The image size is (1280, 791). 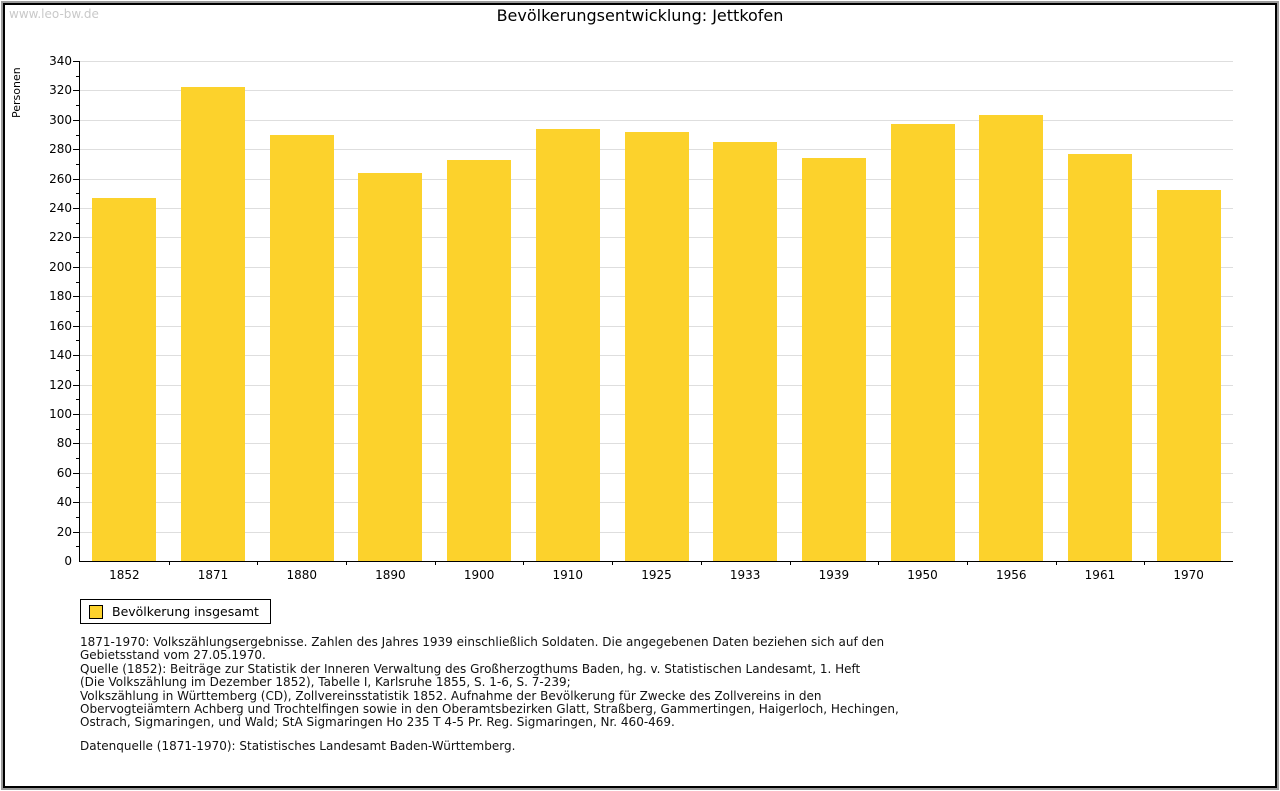 I want to click on y-tick-label-0: 0, so click(x=68, y=561).